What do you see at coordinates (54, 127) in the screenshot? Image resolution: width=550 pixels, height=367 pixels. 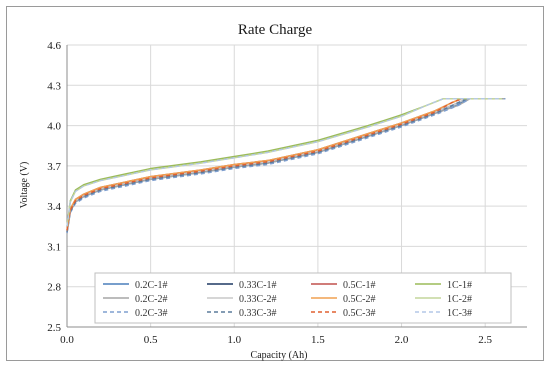 I see `y-tick-label: 4.0` at bounding box center [54, 127].